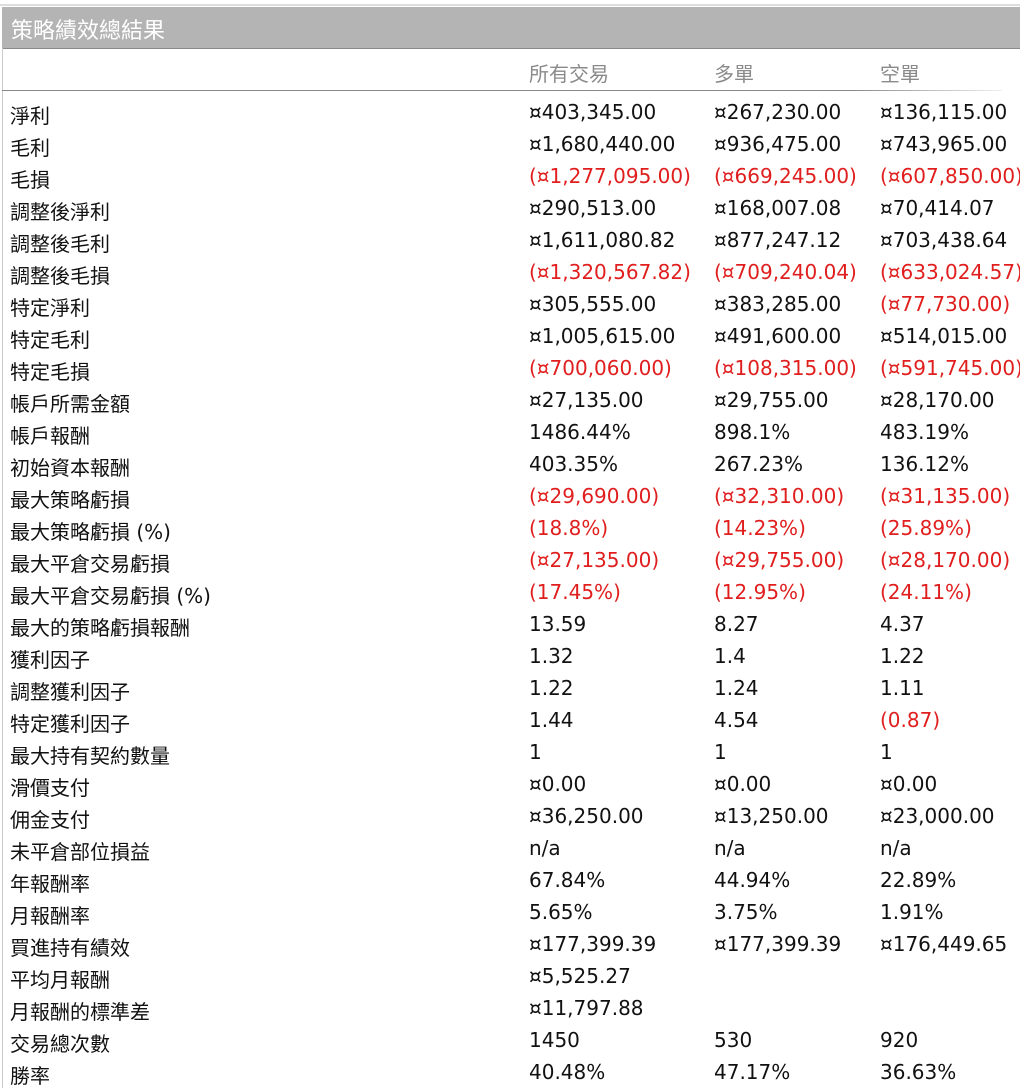 The image size is (1020, 1092). Describe the element at coordinates (785, 272) in the screenshot. I see `value-long: (¤709,240.04)` at that location.